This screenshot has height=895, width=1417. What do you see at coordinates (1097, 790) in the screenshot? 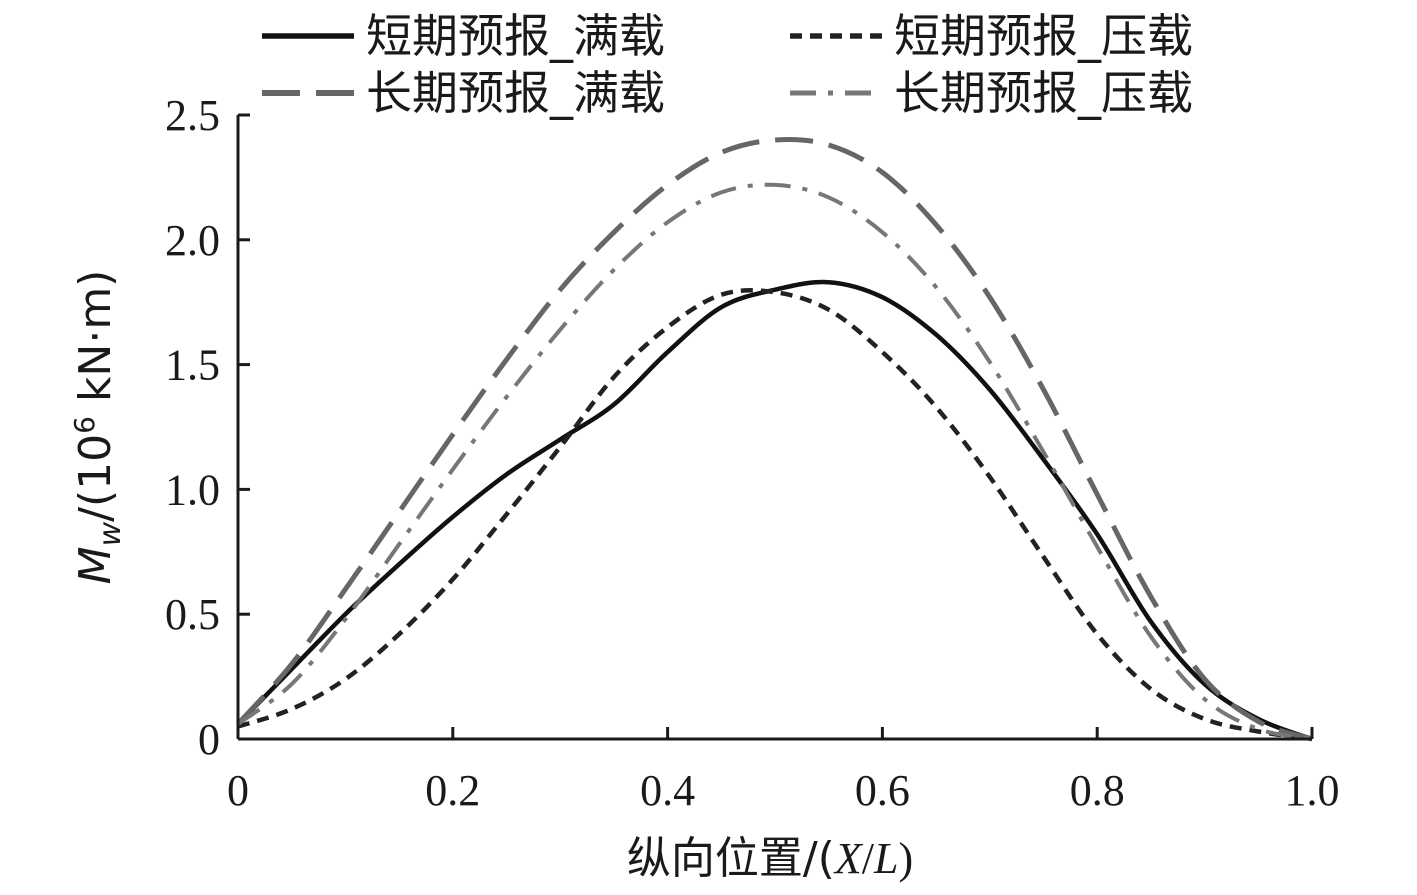
I see `x-tick-label: 0.8` at bounding box center [1097, 790].